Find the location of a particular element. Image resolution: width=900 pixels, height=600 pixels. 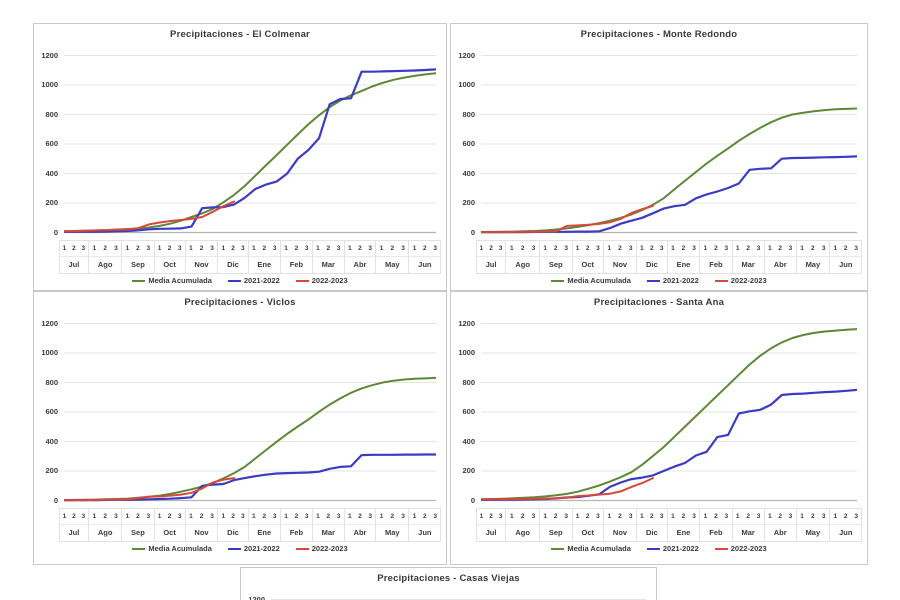

y-tick-label: 600 is located at coordinates (468, 411).